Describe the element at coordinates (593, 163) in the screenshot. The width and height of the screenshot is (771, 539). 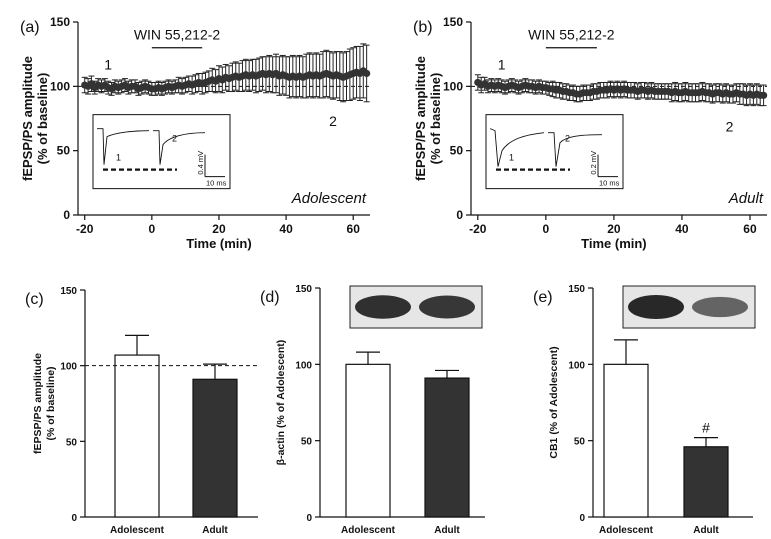
I see `scale-v-label-b: 0.2 mV` at that location.